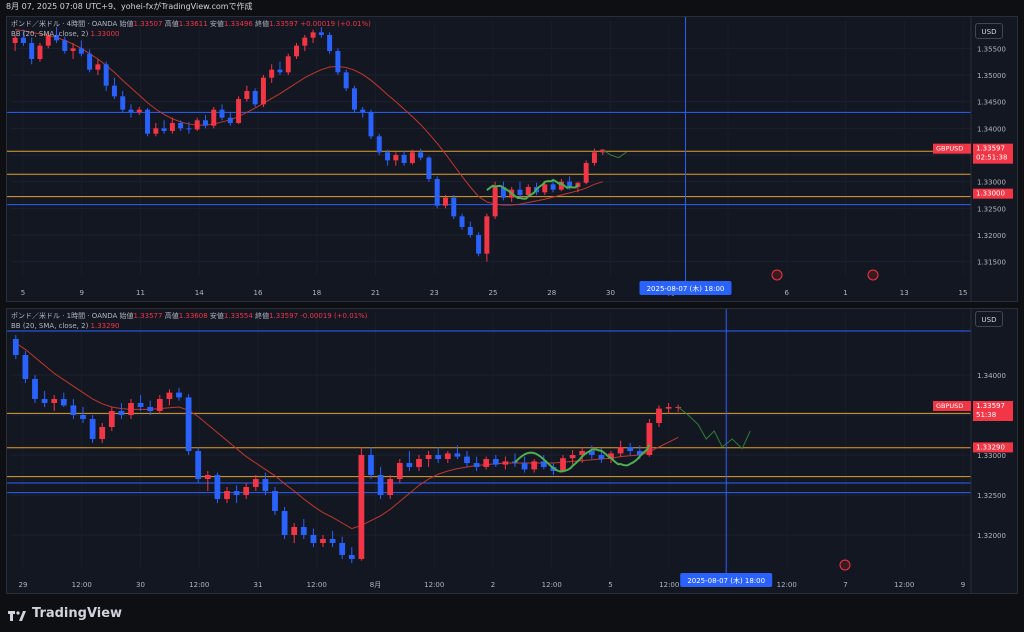 The image size is (1024, 632). Describe the element at coordinates (990, 406) in the screenshot. I see `price-tag-value: 1.33597` at that location.